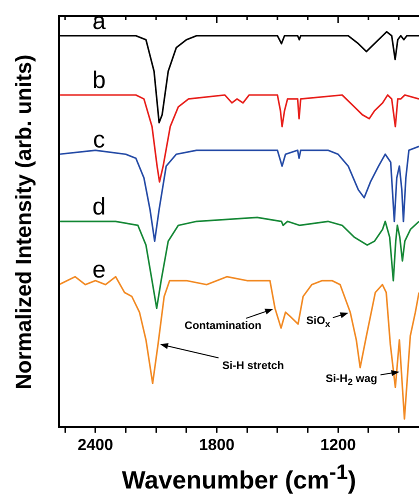 The width and height of the screenshot is (419, 494). Describe the element at coordinates (352, 379) in the screenshot. I see `annotation: Si-H$_{2}$ wag` at that location.